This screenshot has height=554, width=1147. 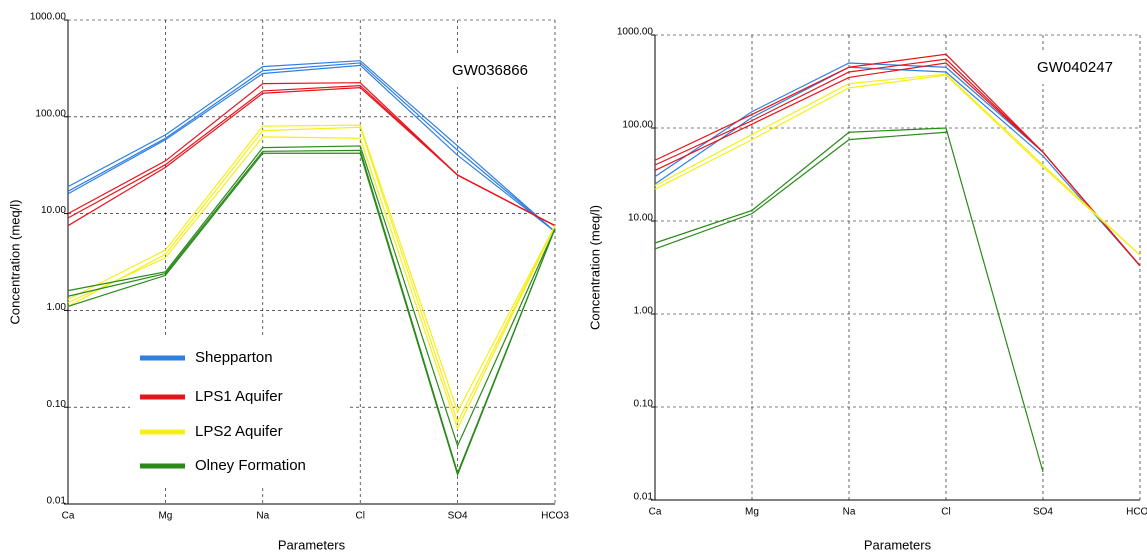 I want to click on annotation: GW040247, so click(x=1075, y=67).